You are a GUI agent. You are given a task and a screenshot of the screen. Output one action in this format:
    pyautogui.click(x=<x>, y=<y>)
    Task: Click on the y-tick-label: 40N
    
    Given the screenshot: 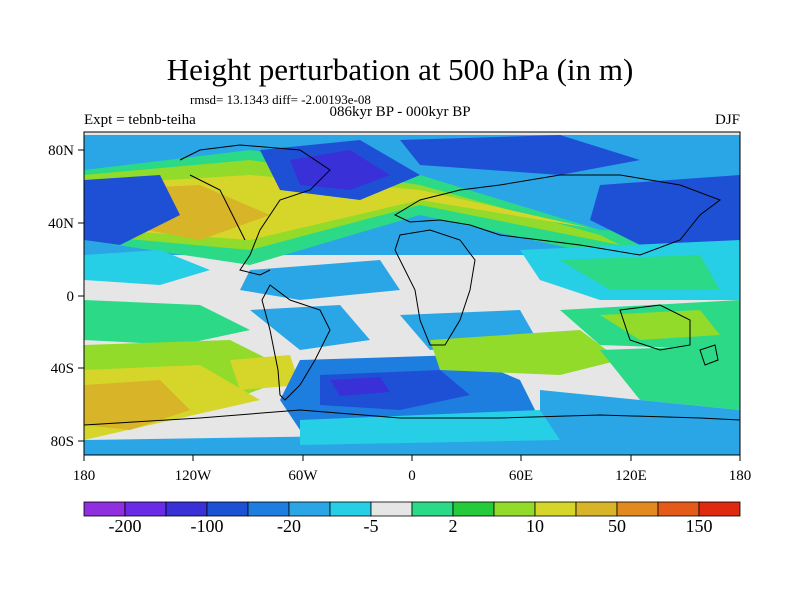 What is the action you would take?
    pyautogui.click(x=61, y=224)
    